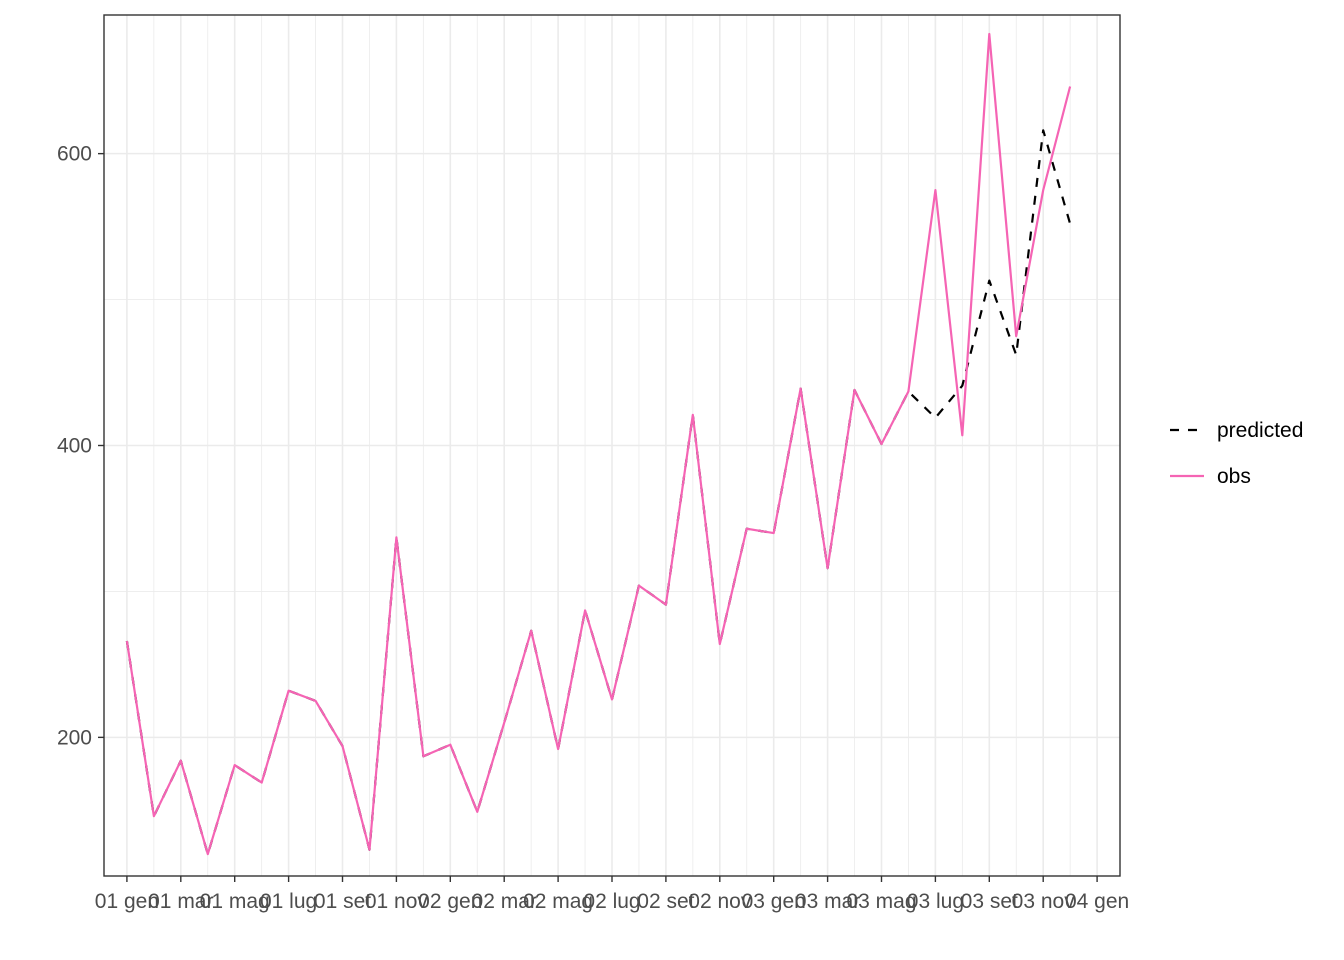  I want to click on y-tick-label: 600, so click(74, 154).